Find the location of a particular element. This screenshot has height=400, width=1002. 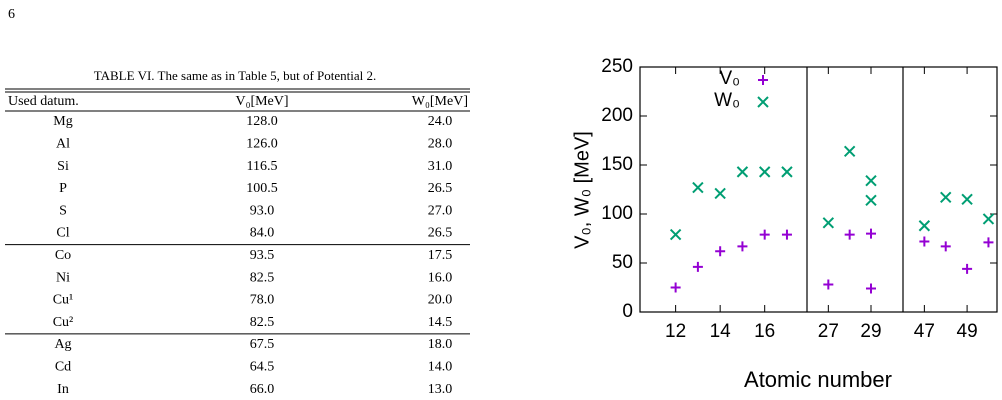

table-cell: 24.0 is located at coordinates (440, 121).